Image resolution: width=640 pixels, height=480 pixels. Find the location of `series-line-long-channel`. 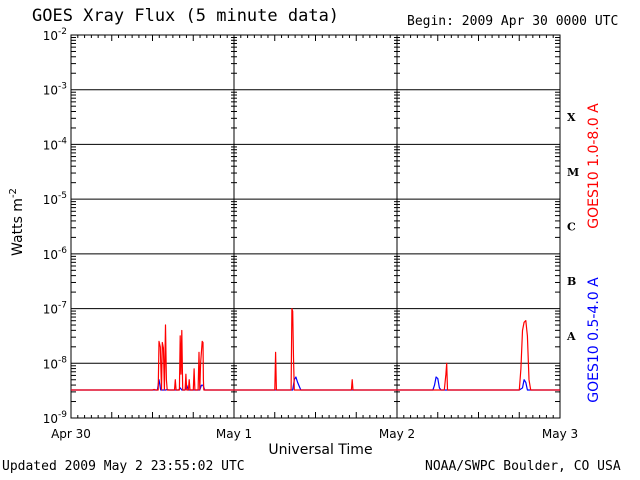

series-line-long-channel is located at coordinates (315, 349).